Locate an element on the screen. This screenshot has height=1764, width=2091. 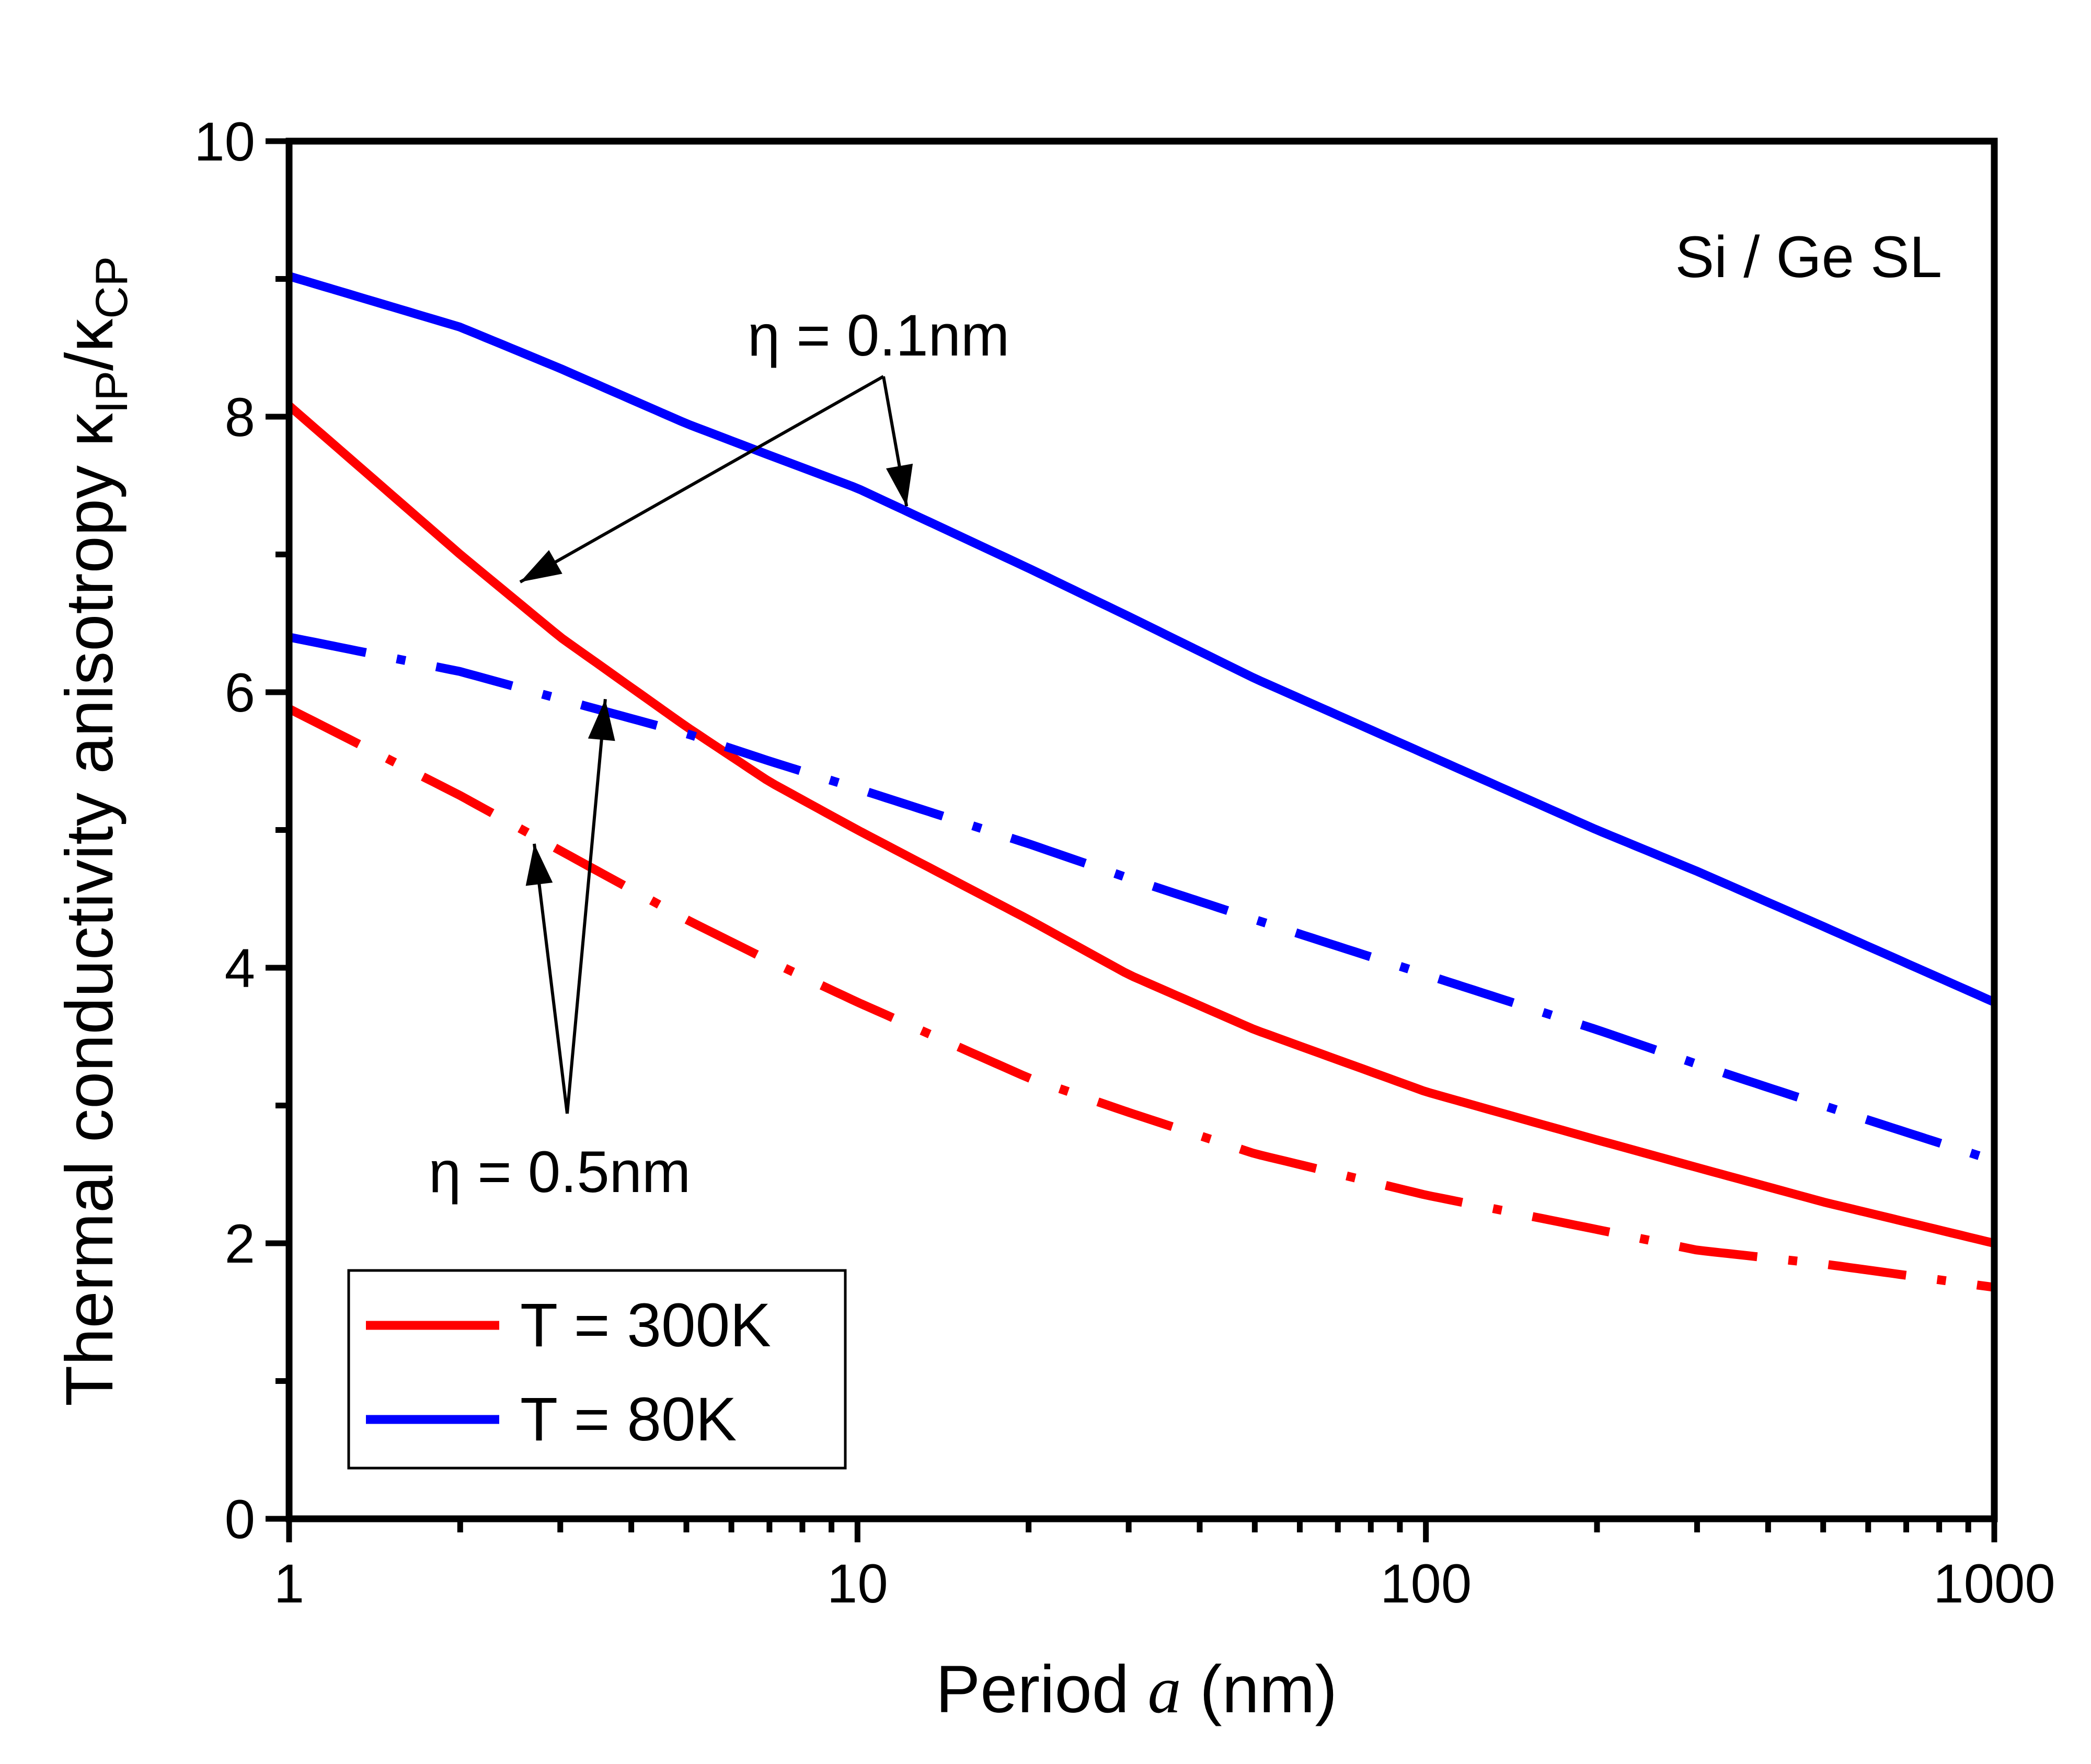
x-tick-label: 10 is located at coordinates (857, 1584).